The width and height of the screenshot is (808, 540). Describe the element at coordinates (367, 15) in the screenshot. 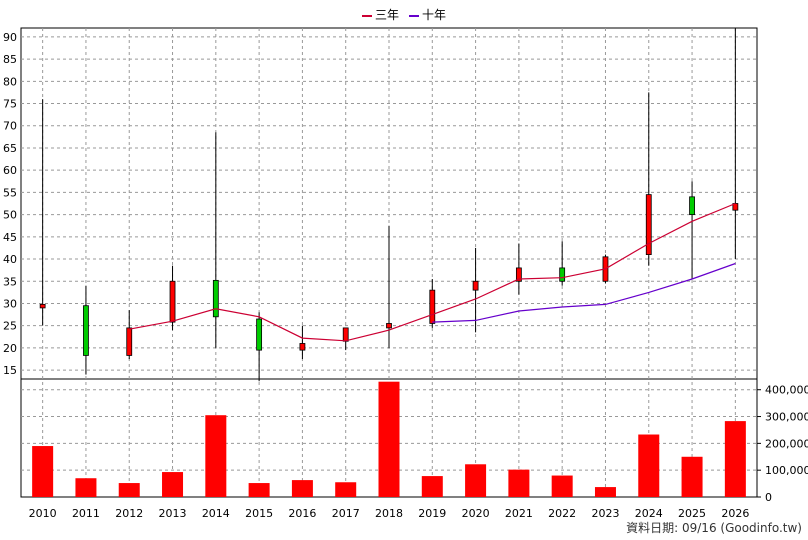

I see `legend-swatch-3yr` at that location.